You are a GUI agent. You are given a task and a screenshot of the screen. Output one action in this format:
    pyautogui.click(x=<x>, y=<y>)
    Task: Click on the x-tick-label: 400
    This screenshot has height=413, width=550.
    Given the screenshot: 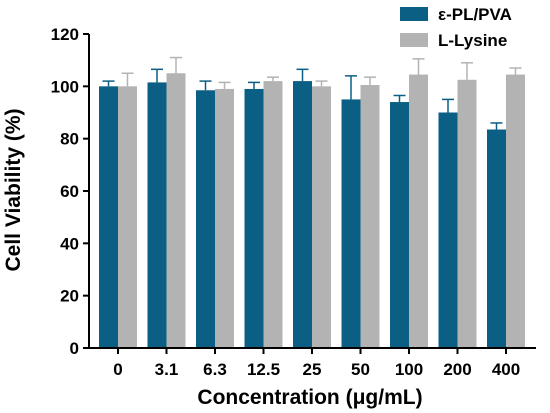 What is the action you would take?
    pyautogui.click(x=506, y=369)
    